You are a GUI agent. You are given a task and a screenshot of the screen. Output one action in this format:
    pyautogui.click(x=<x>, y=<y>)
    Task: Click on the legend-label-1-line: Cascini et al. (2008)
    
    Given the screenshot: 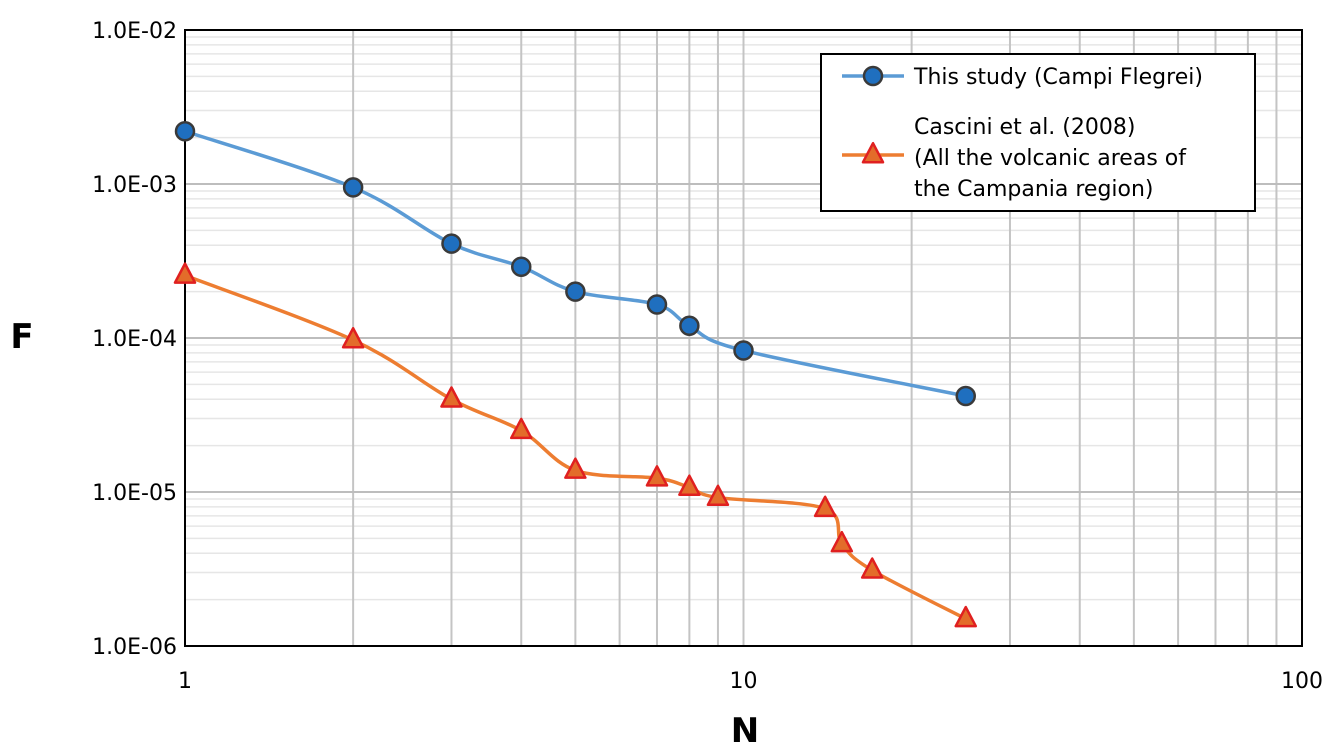 What is the action you would take?
    pyautogui.click(x=1024, y=127)
    